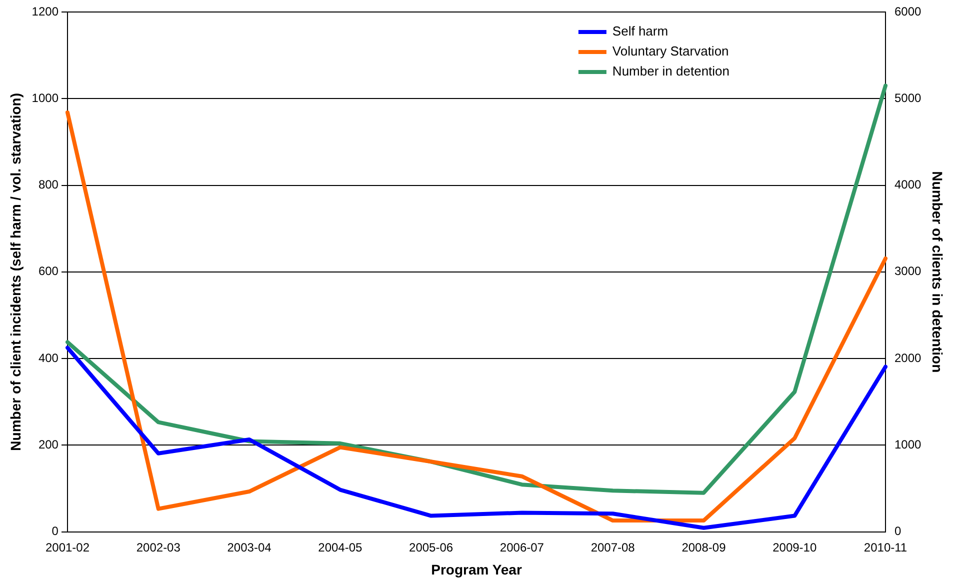 The height and width of the screenshot is (585, 955). What do you see at coordinates (48, 271) in the screenshot?
I see `y-tick-label: 600` at bounding box center [48, 271].